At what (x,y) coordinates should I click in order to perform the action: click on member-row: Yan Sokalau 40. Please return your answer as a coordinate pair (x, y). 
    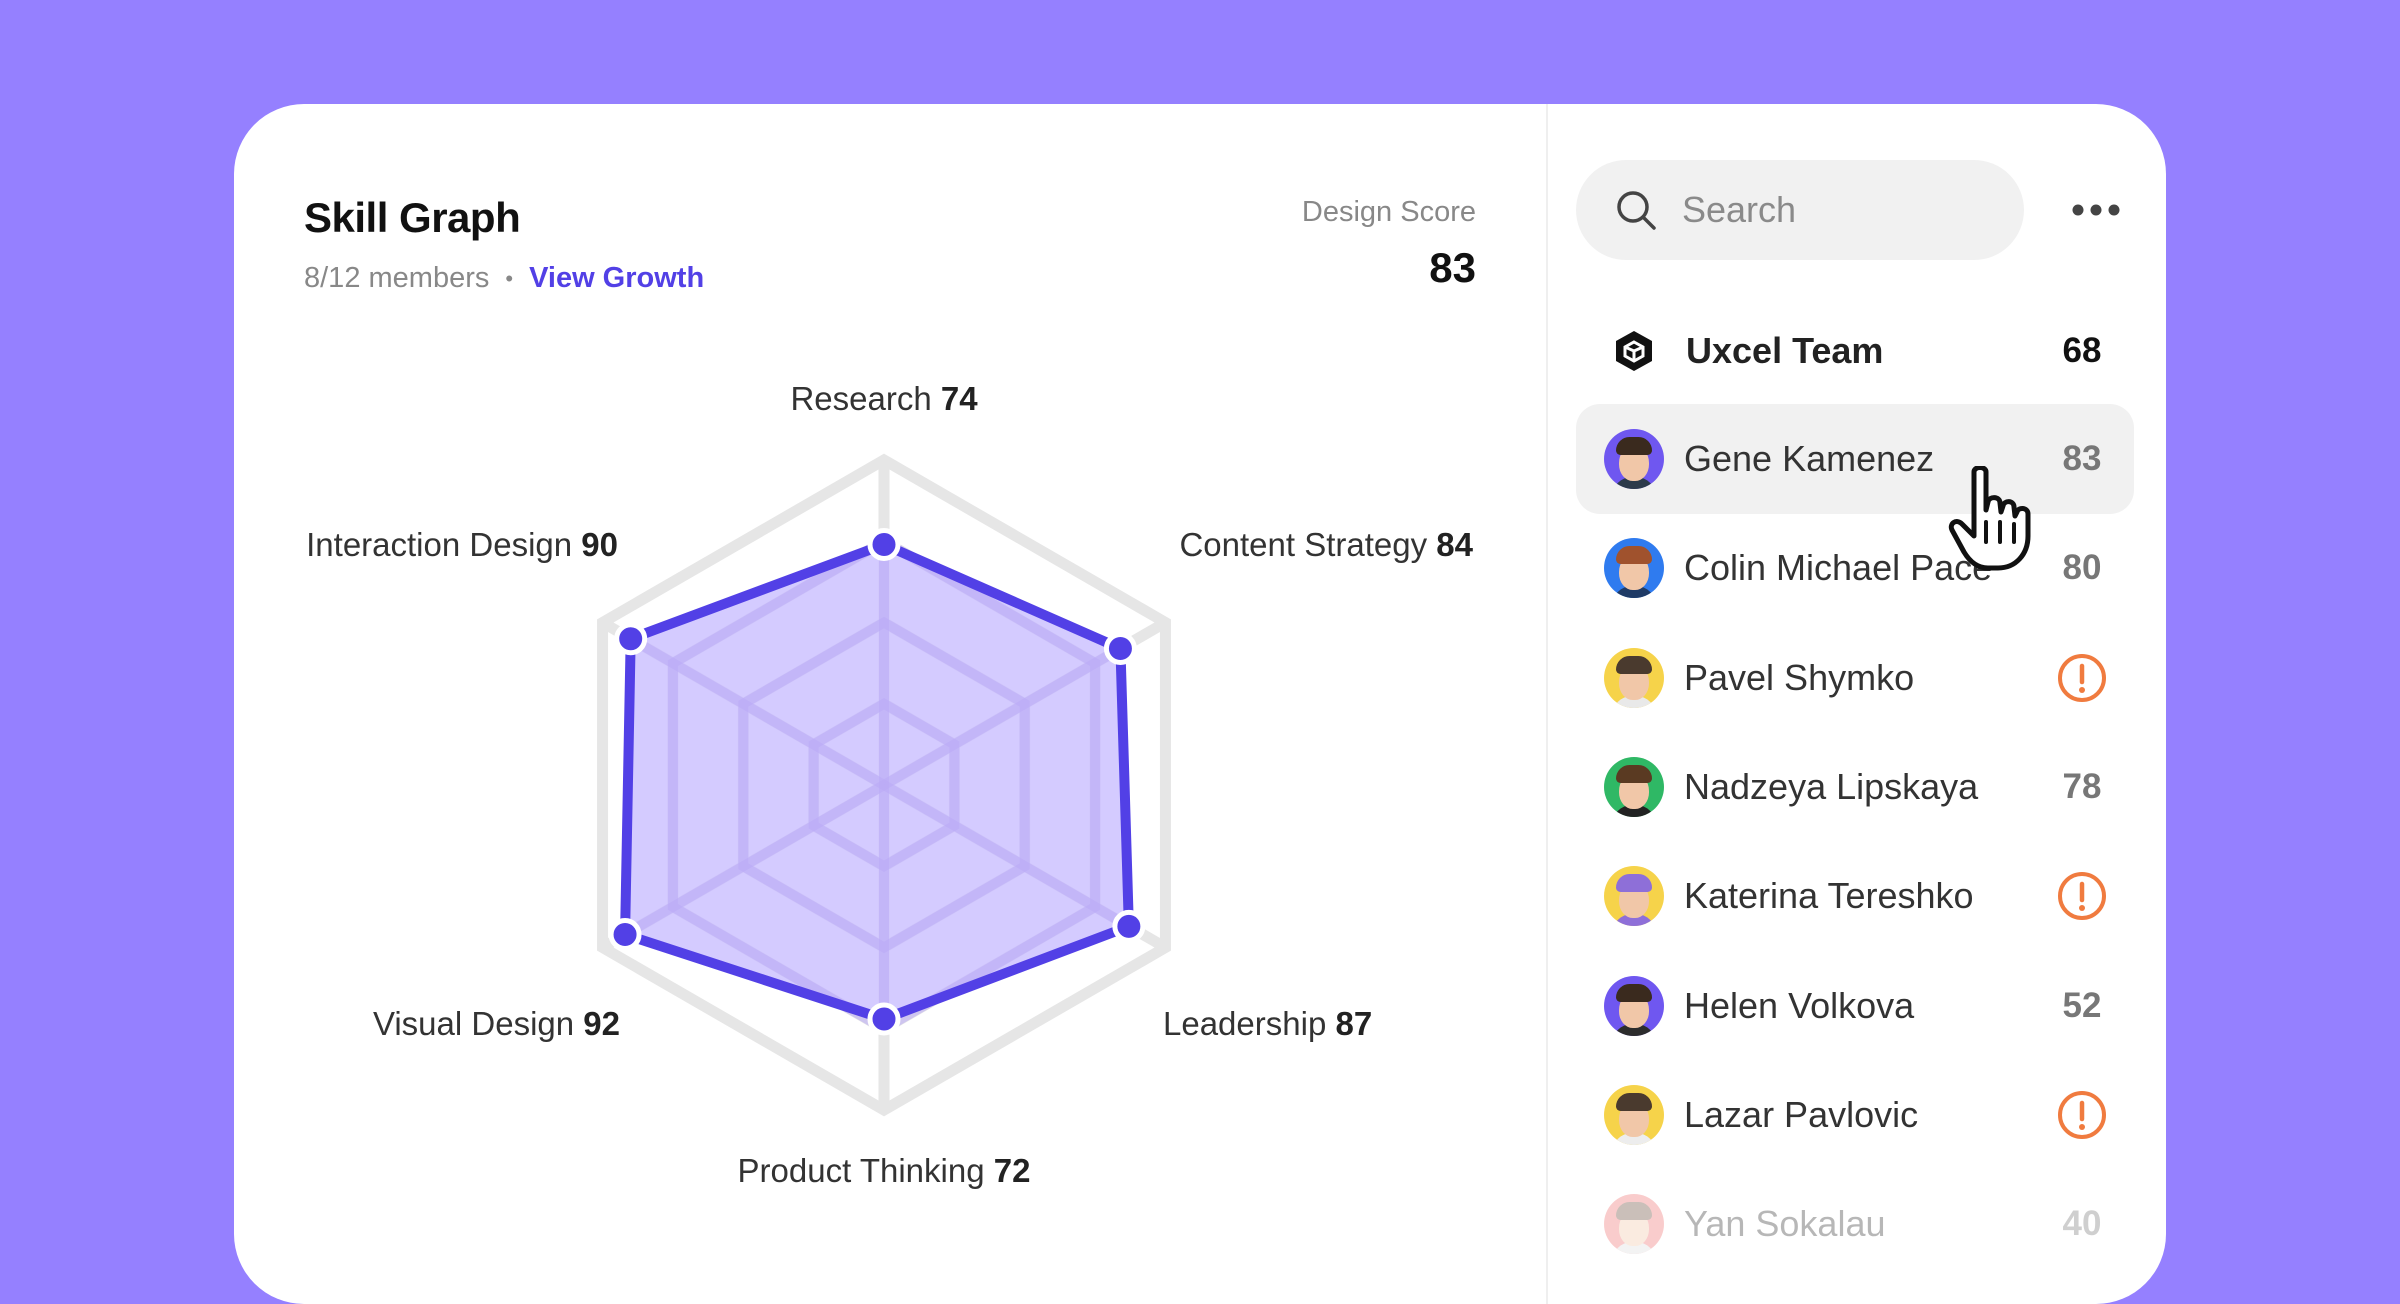
    Looking at the image, I should click on (1855, 1224).